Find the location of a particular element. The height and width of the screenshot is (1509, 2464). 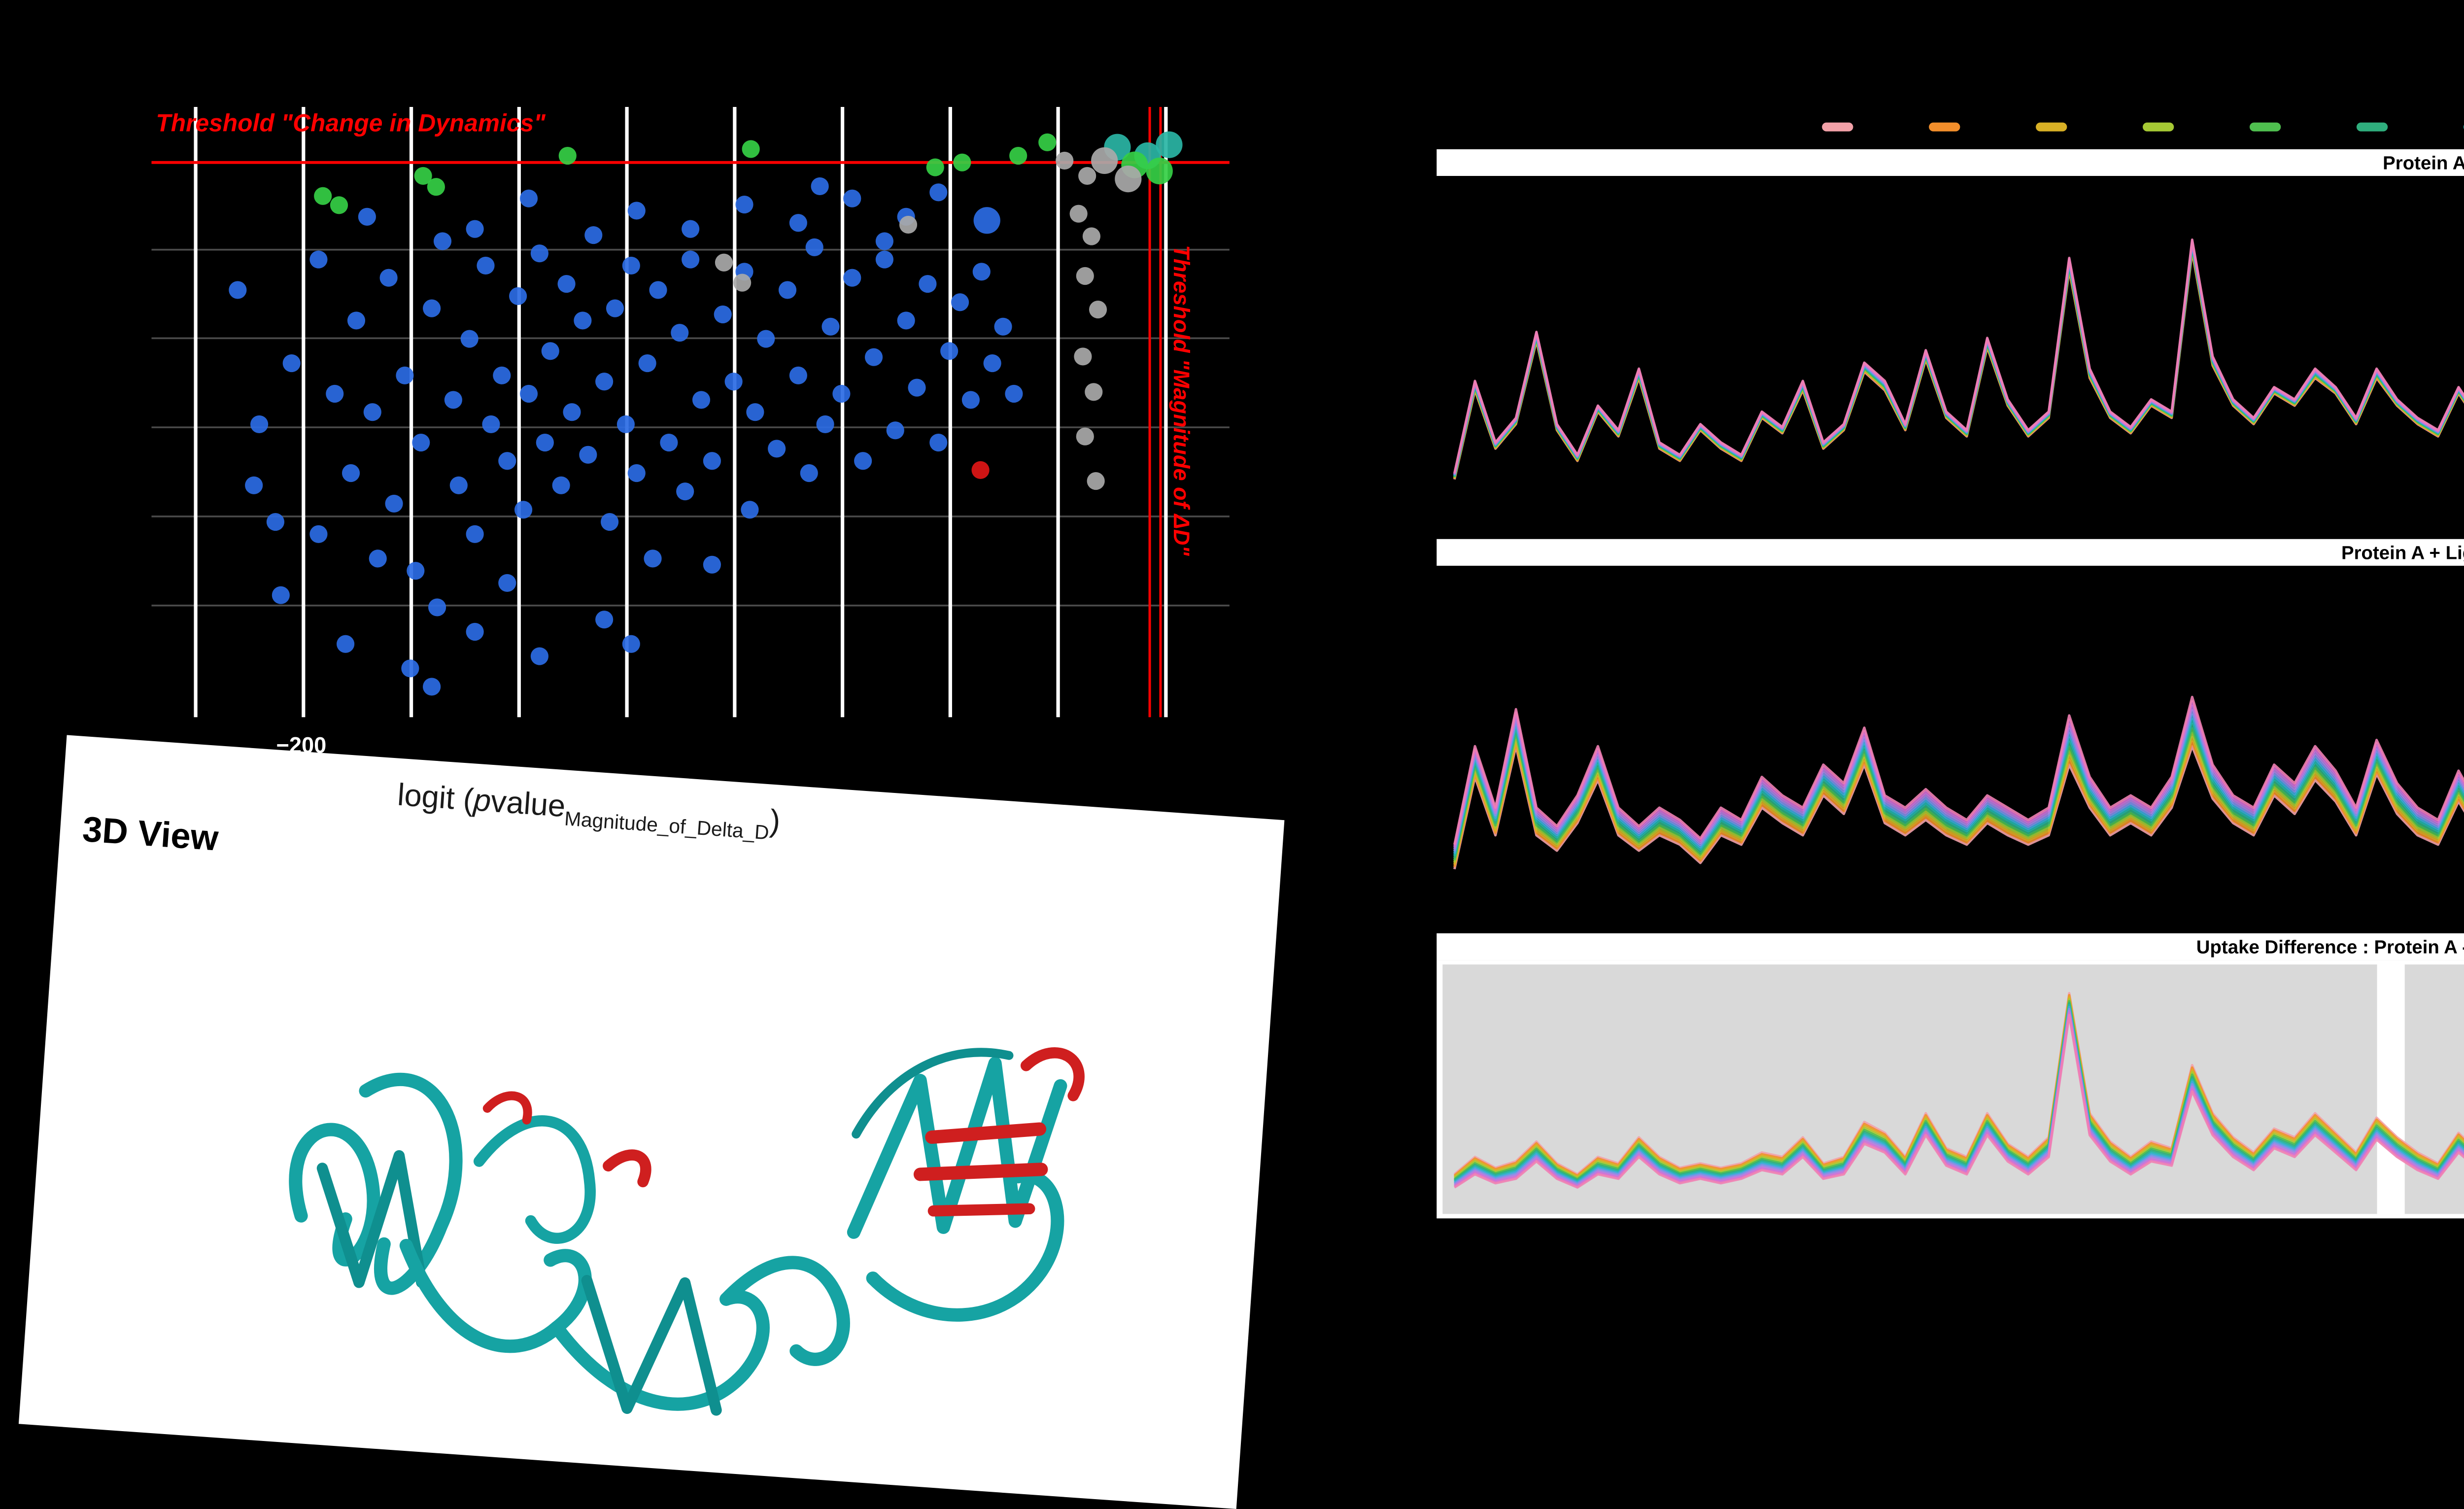

protein-a-chart is located at coordinates (1950, 352).